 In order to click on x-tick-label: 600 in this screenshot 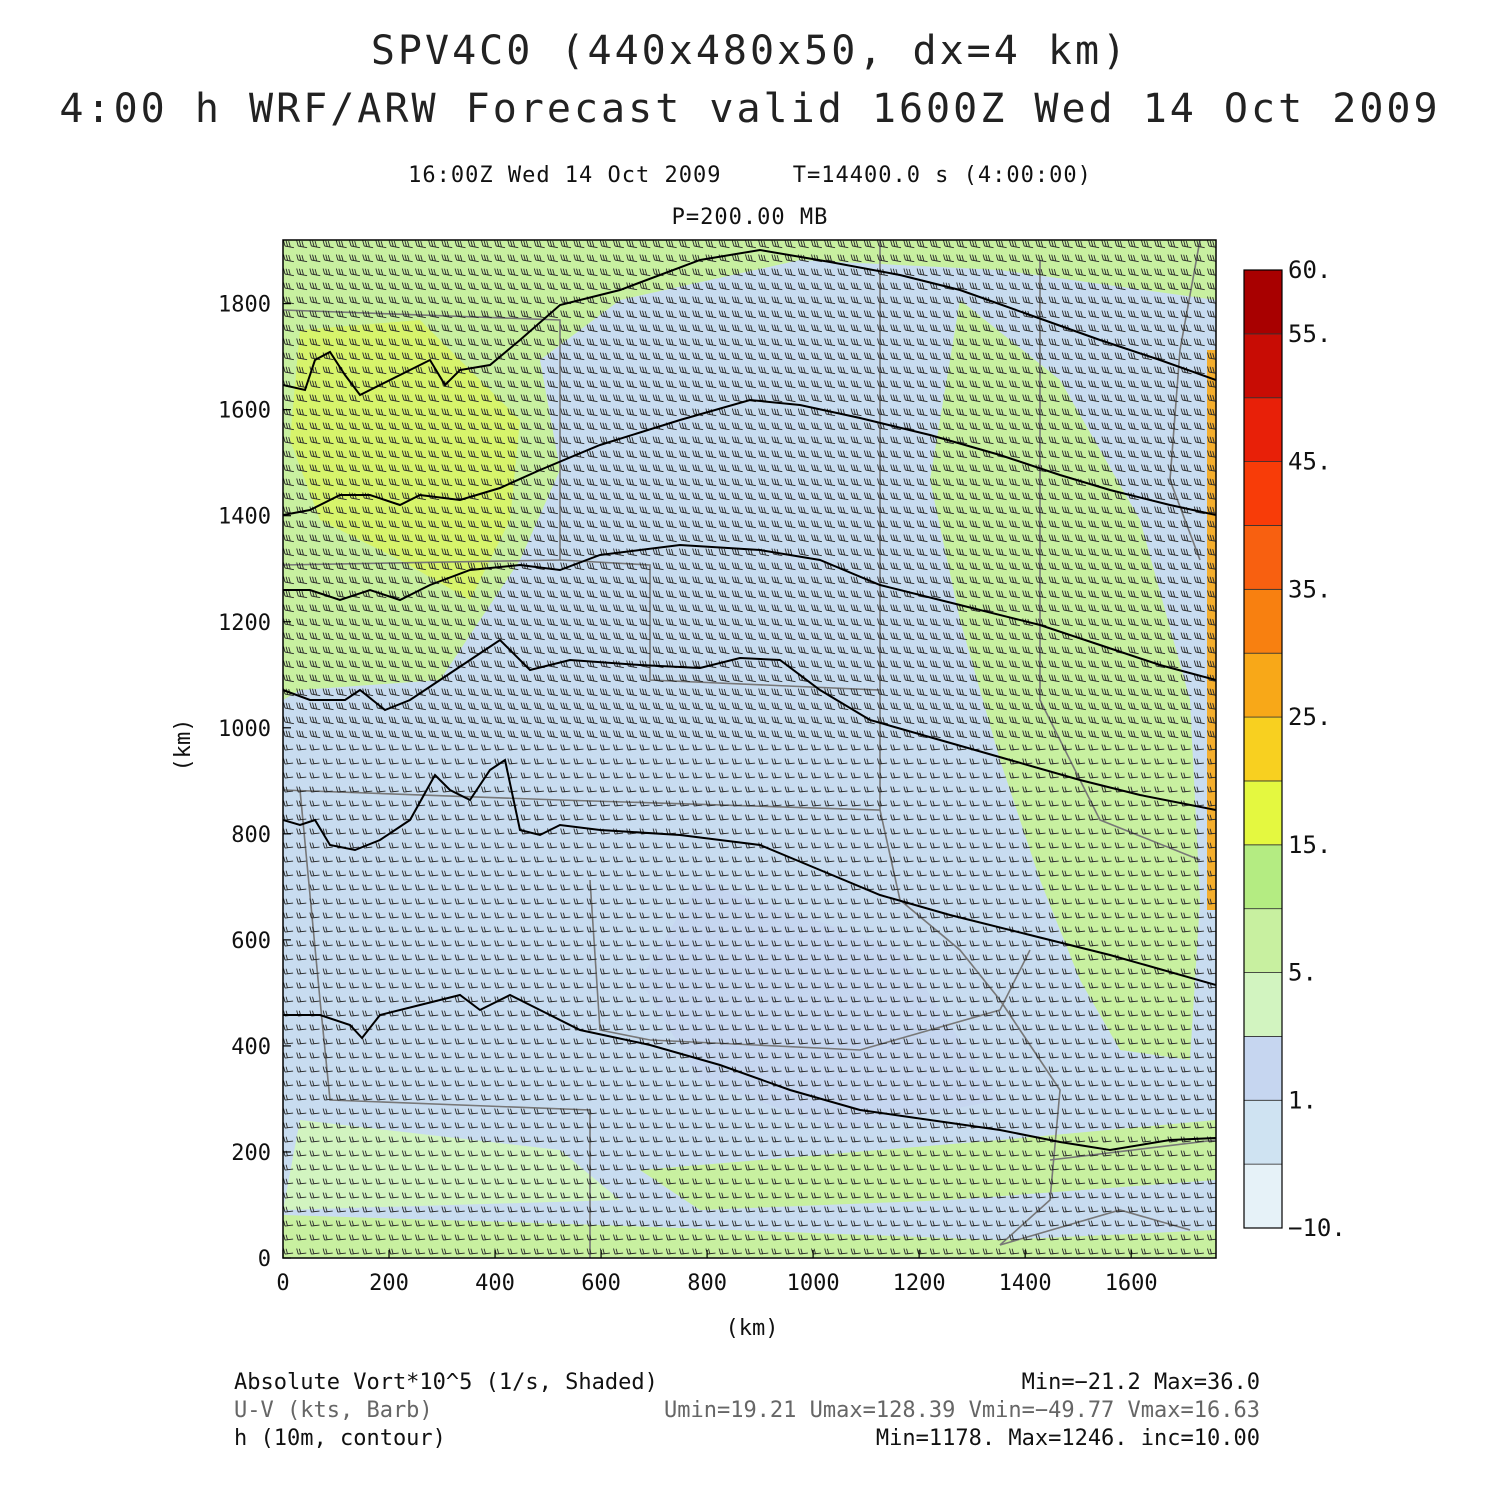, I will do `click(601, 1283)`.